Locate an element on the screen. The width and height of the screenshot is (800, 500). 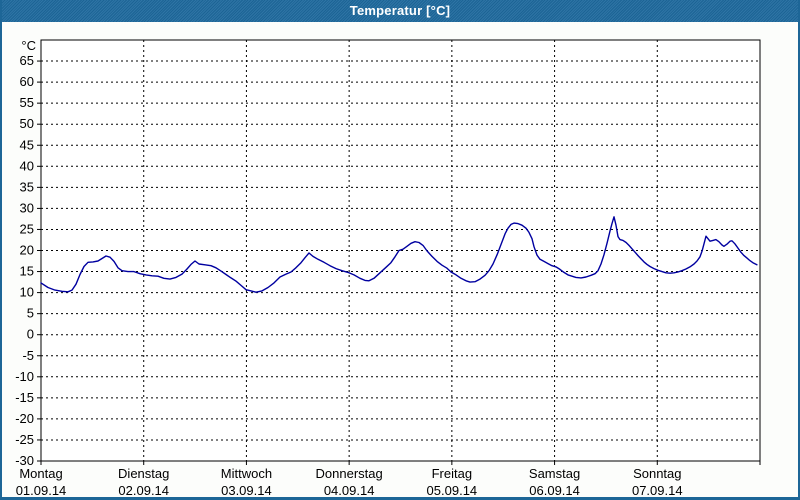
y-tick-label: 40 is located at coordinates (27, 165).